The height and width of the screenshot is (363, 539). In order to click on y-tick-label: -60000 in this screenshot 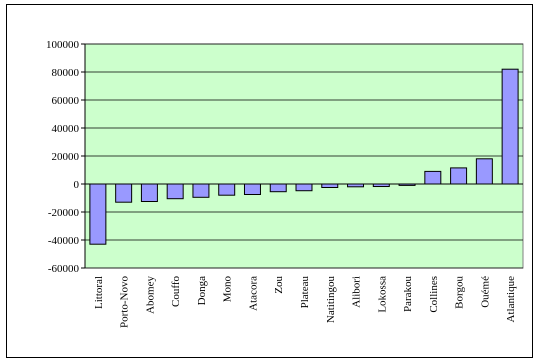, I will do `click(64, 269)`.